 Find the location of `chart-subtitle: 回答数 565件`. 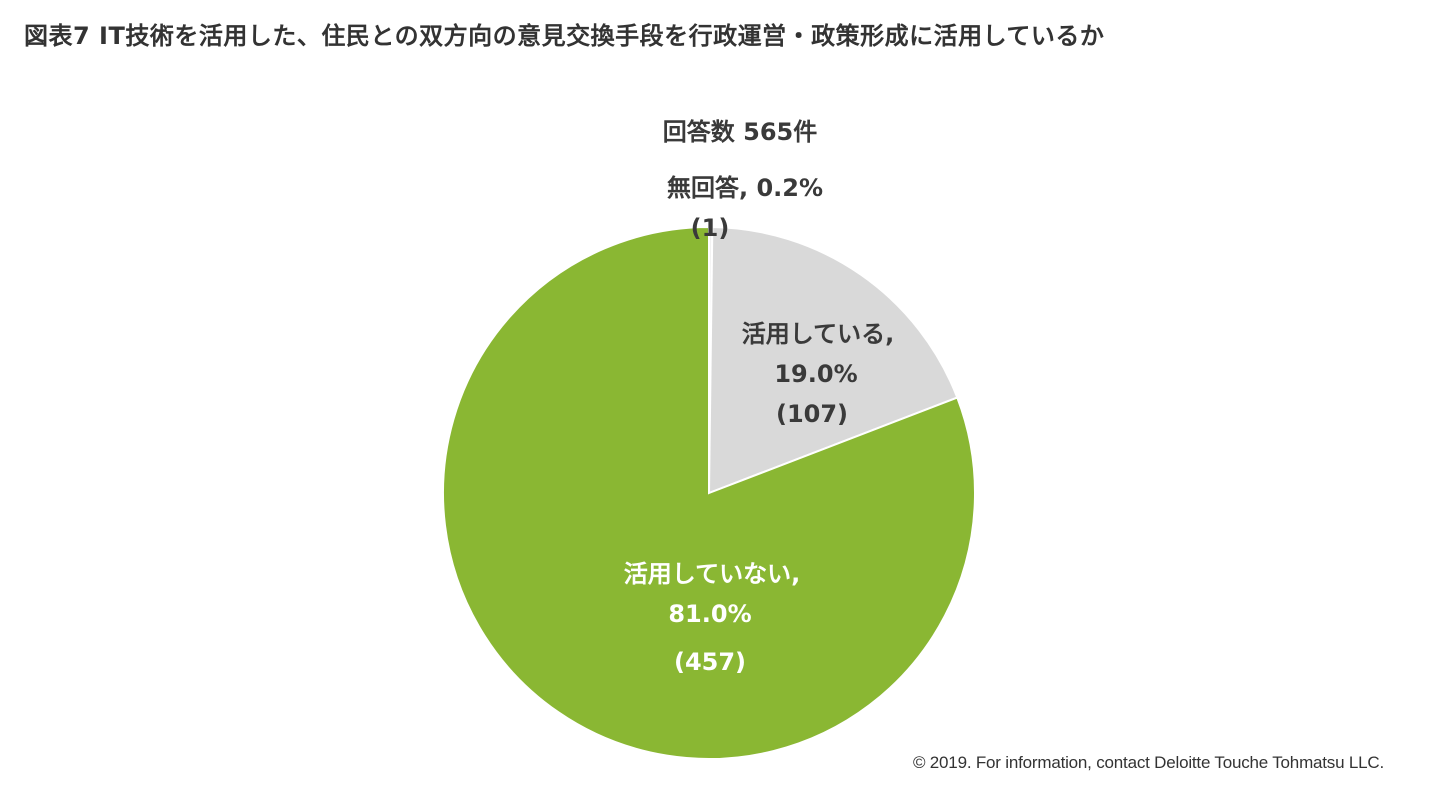

chart-subtitle: 回答数 565件 is located at coordinates (740, 132).